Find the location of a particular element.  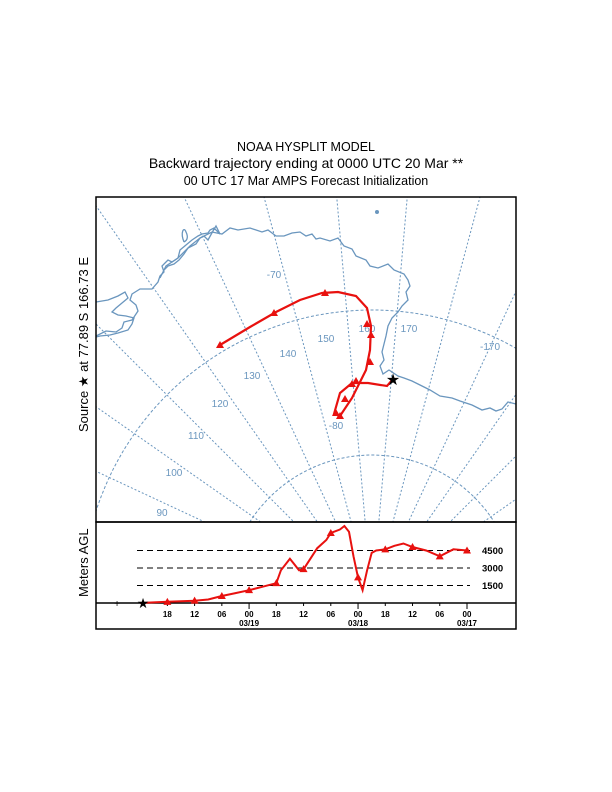

height-series-markers is located at coordinates (317, 567).